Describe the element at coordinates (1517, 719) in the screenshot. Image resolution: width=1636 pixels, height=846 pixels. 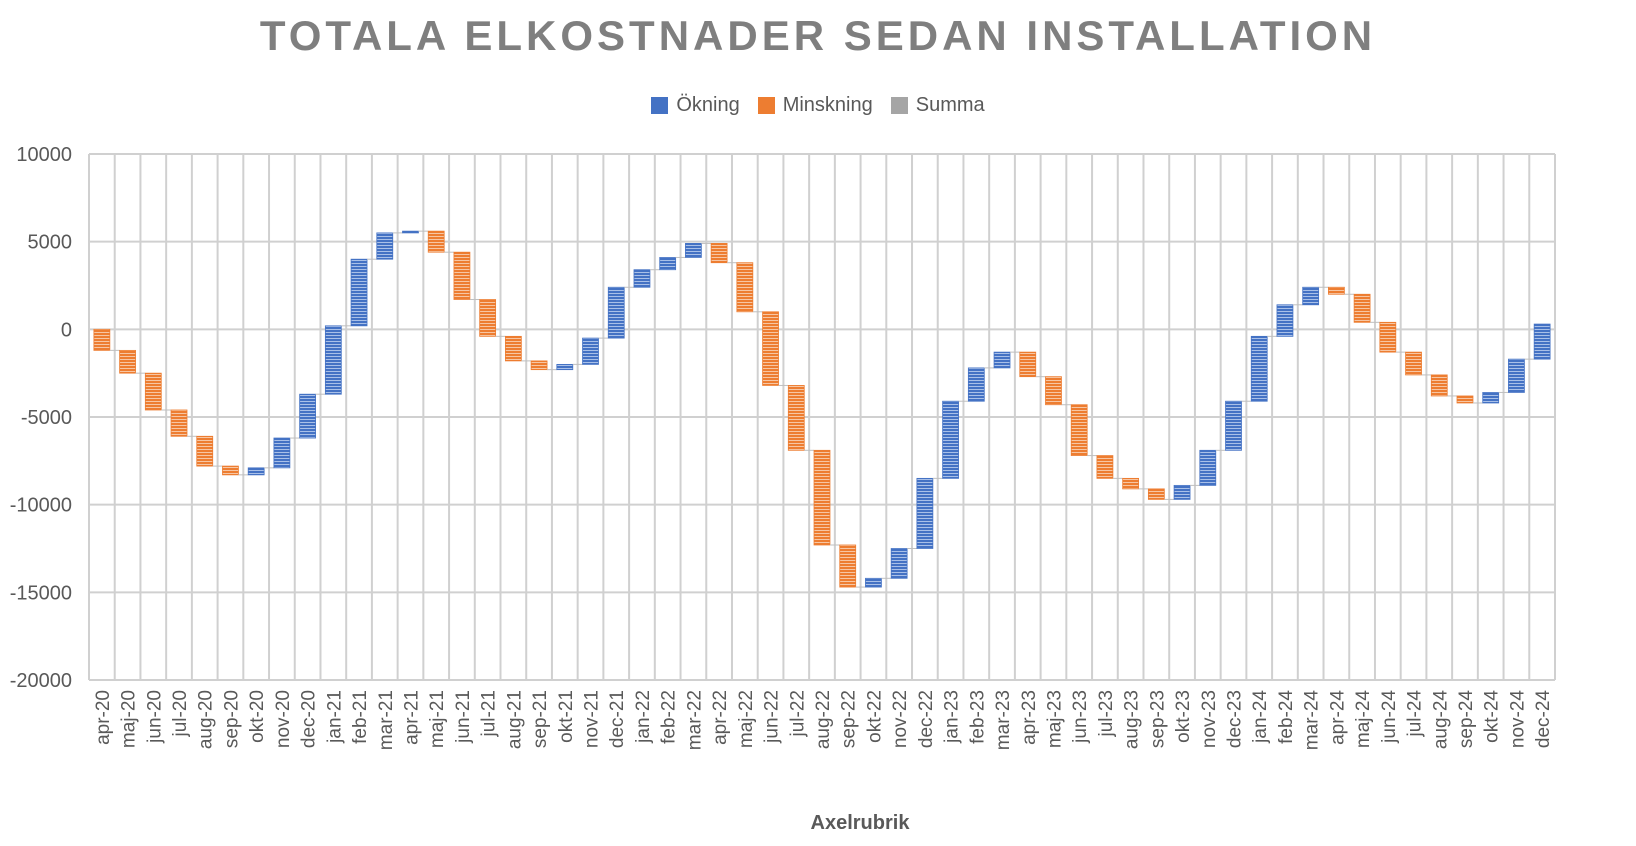
I see `x-tick-label: nov-24` at that location.